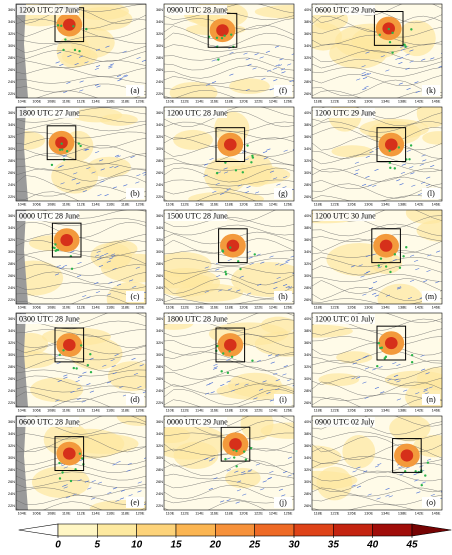 The width and height of the screenshot is (452, 555). Describe the element at coordinates (110, 102) in the screenshot. I see `lon-label: 116E` at that location.